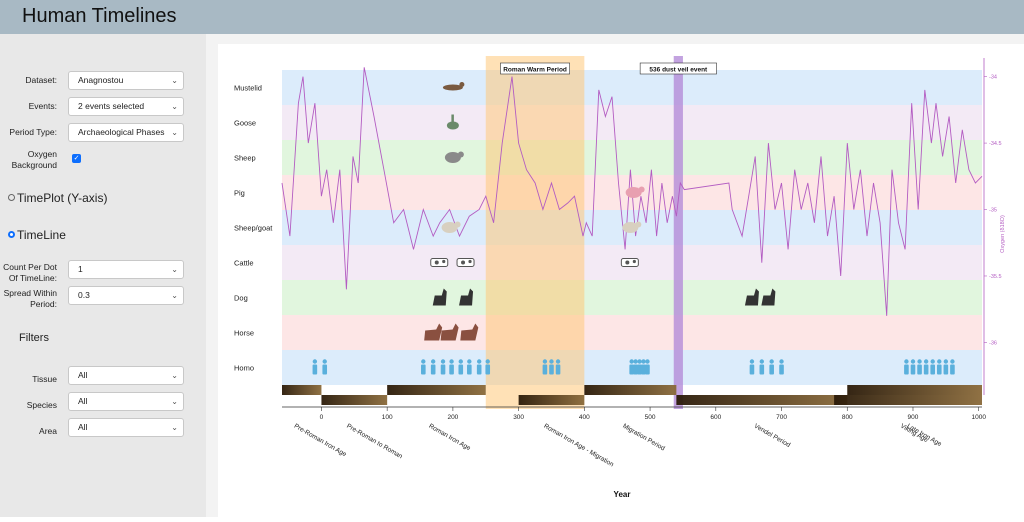  Describe the element at coordinates (126, 269) in the screenshot. I see `count-per-dot-select: 1 ⌄` at that location.